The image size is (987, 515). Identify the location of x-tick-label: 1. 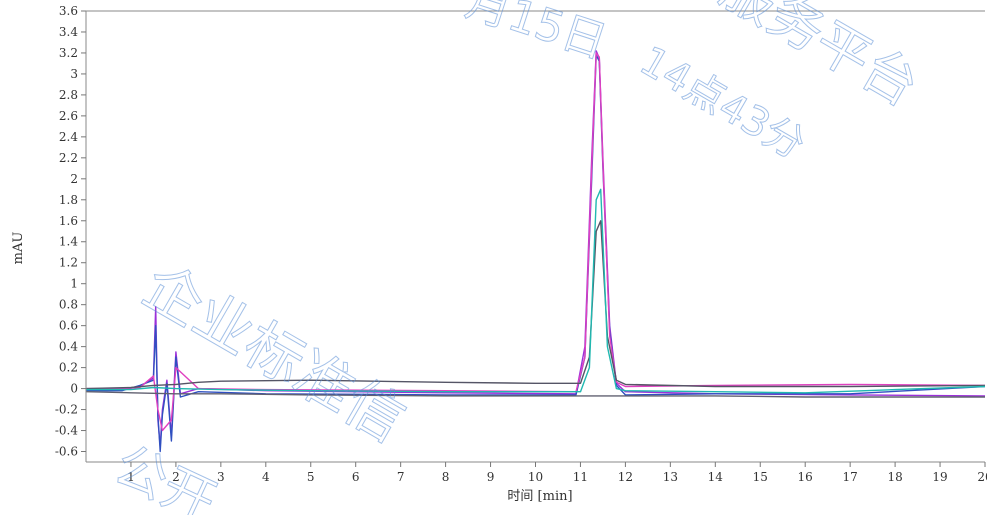
(131, 477).